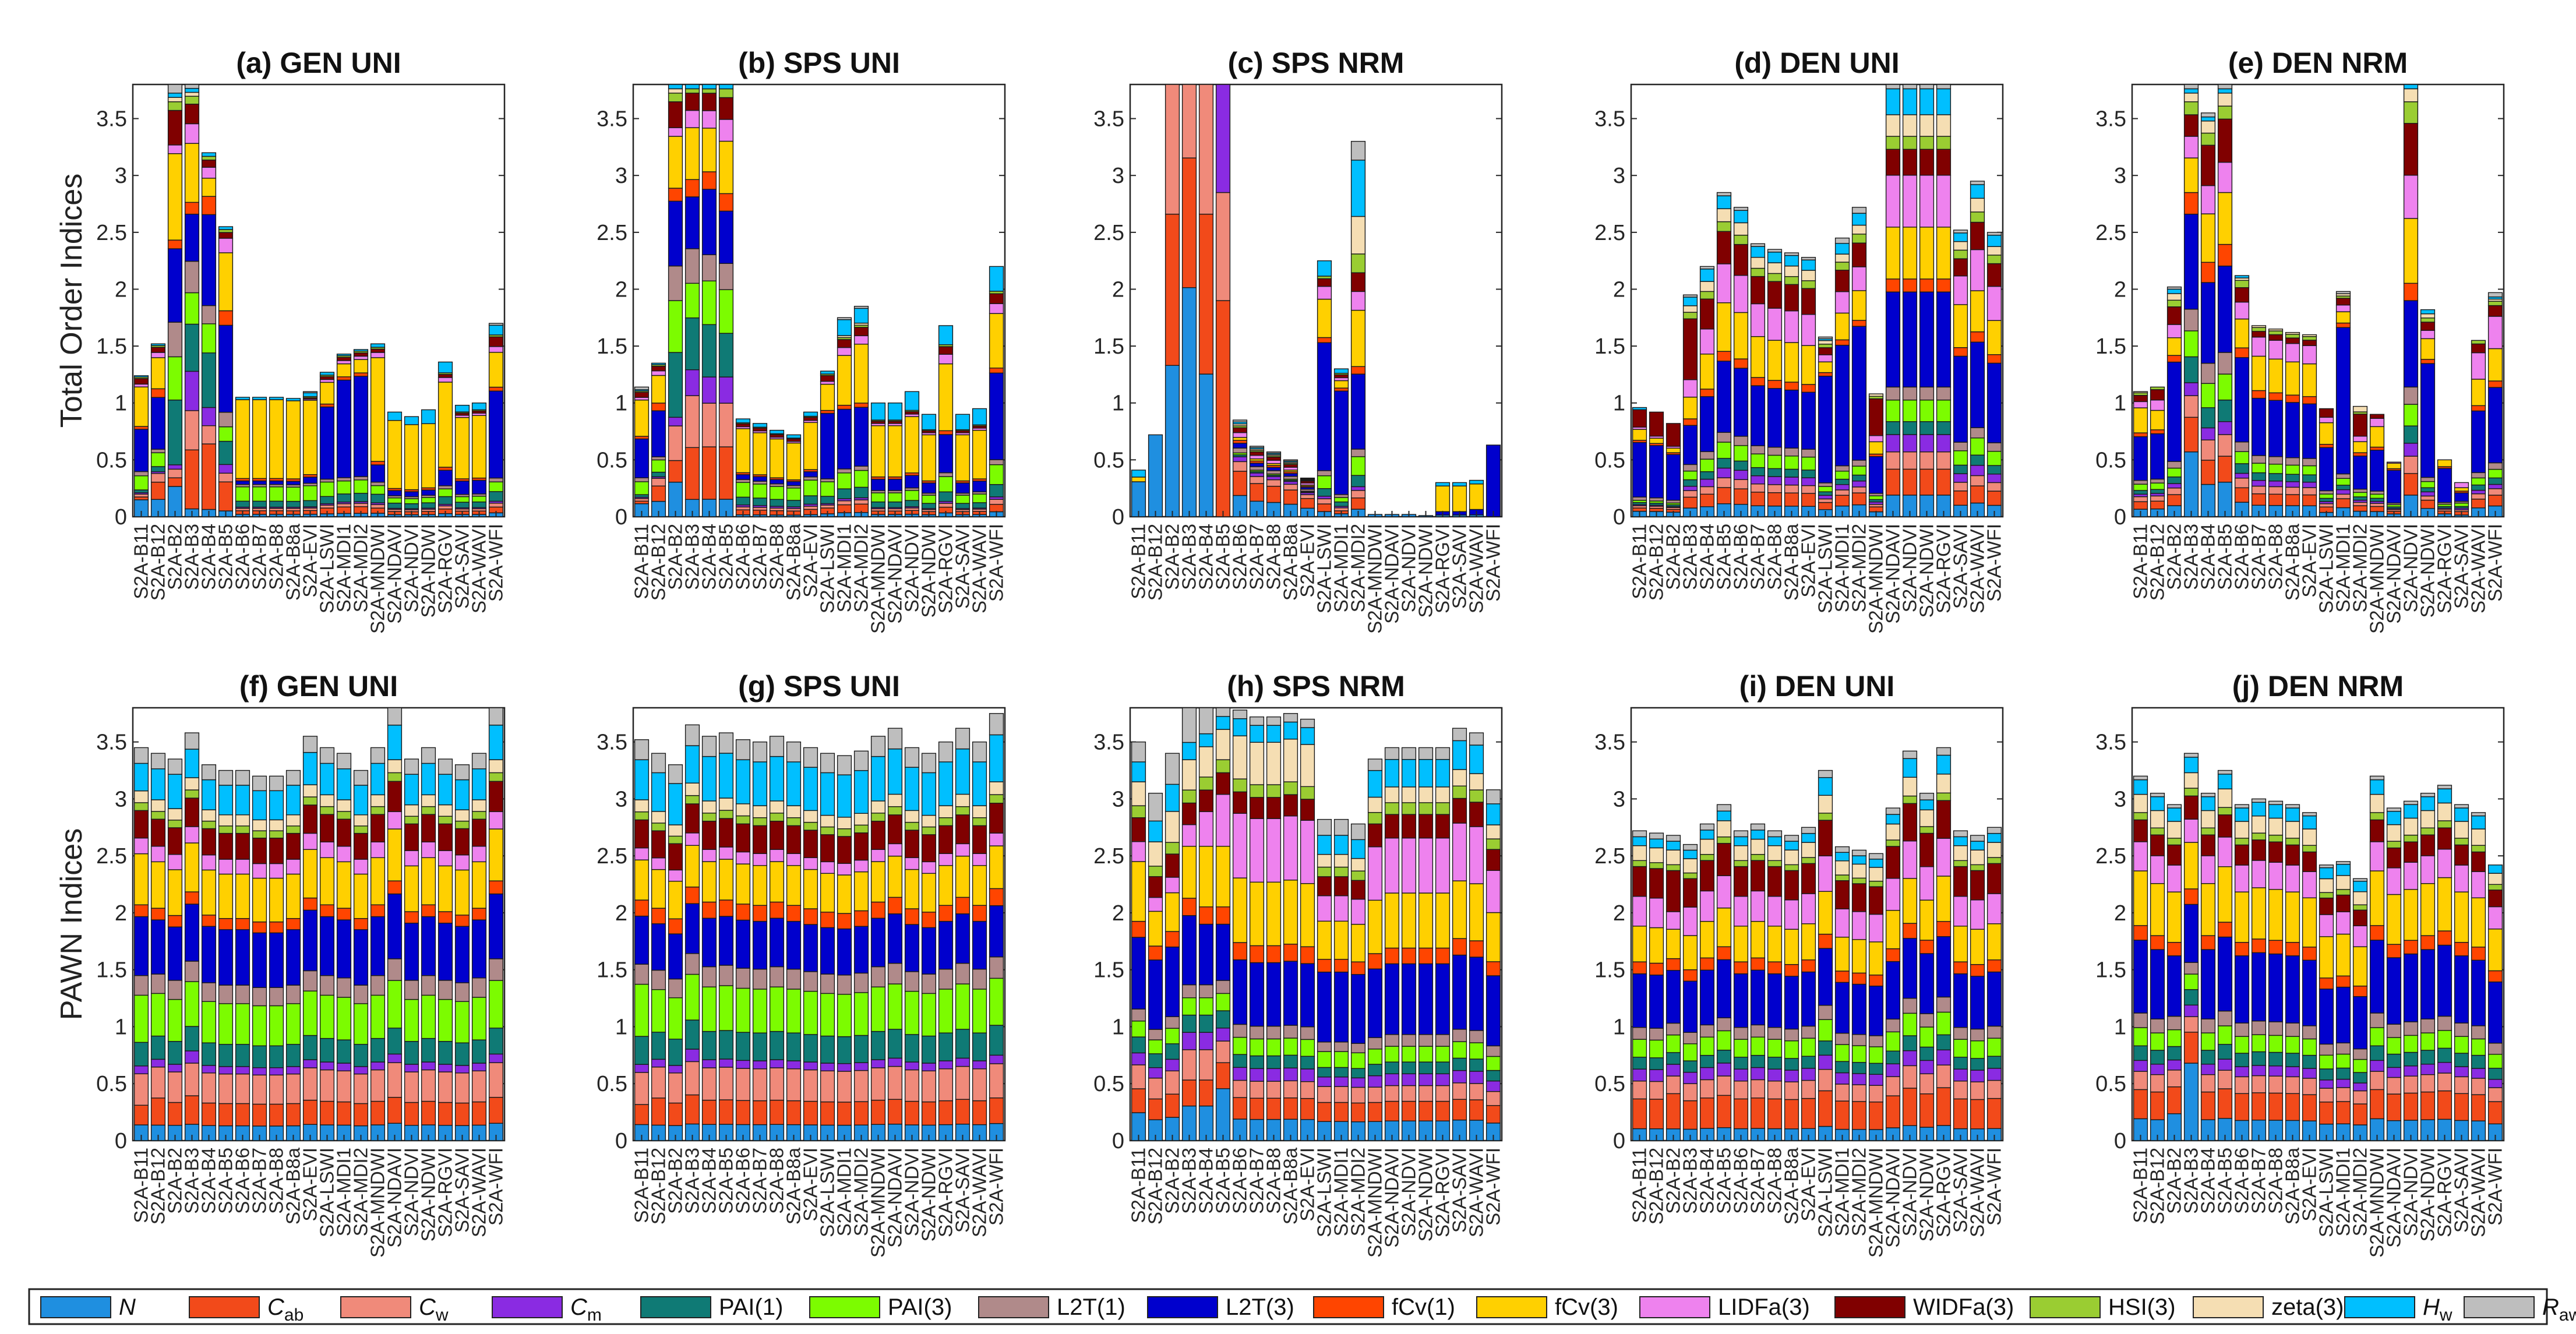 Image resolution: width=2576 pixels, height=1334 pixels. I want to click on ytick-label: 1, so click(2120, 1027).